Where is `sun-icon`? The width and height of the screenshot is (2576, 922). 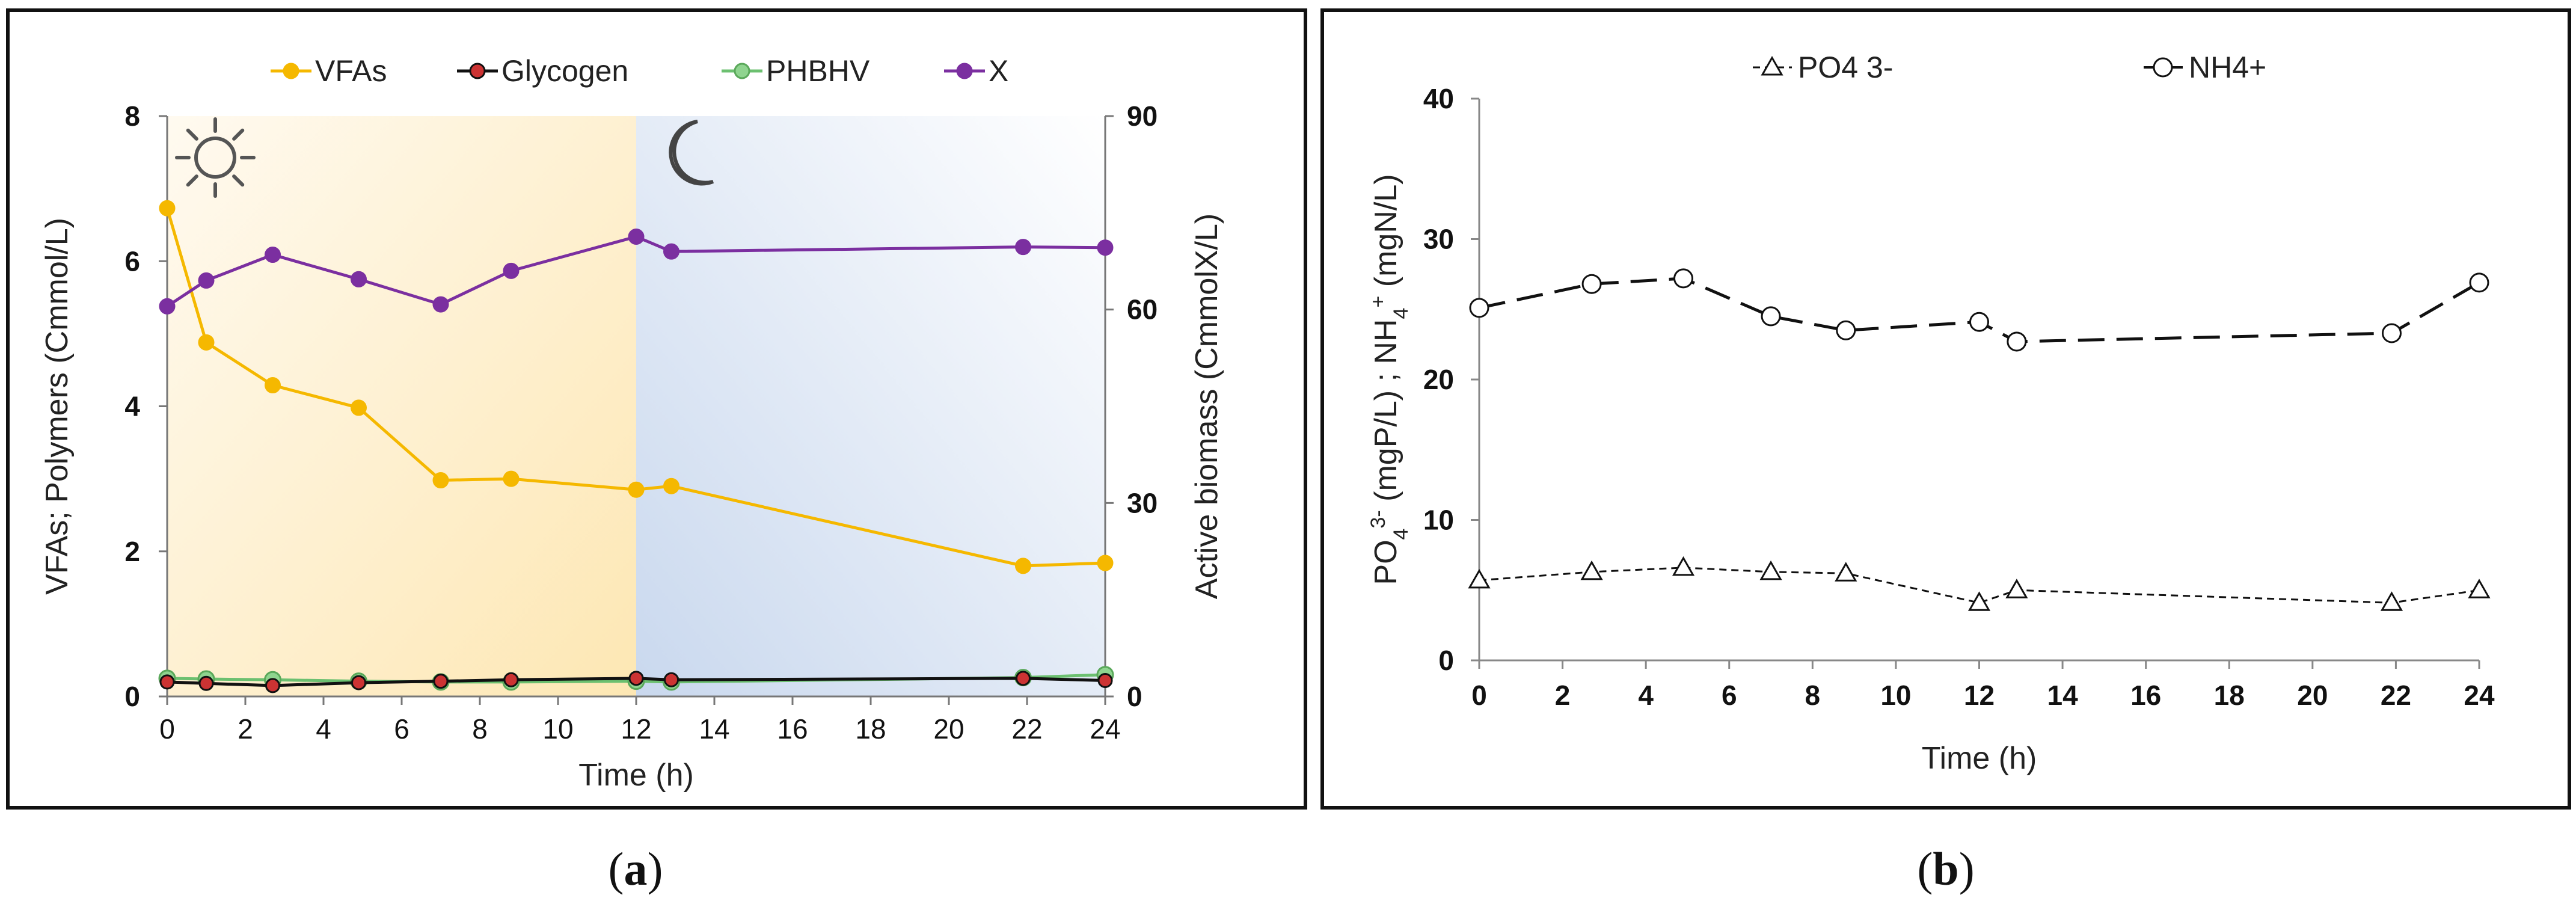 sun-icon is located at coordinates (215, 157).